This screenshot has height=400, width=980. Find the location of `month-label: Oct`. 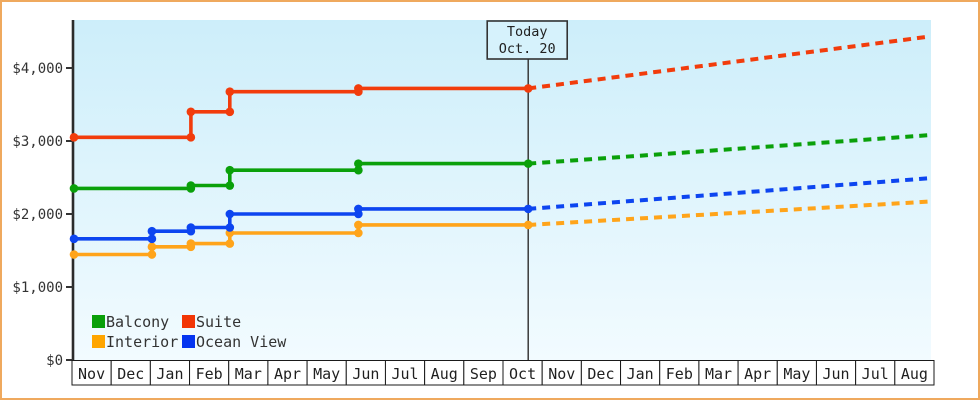

month-label: Oct is located at coordinates (522, 374).